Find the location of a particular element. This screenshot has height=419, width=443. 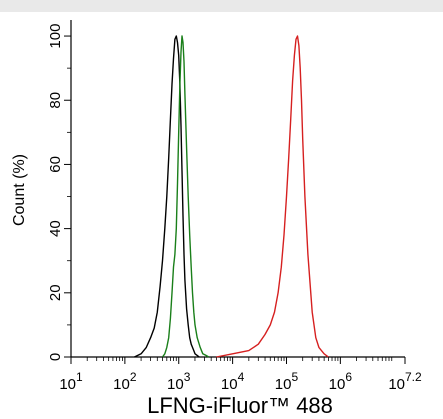

top-bar is located at coordinates (221, 6).